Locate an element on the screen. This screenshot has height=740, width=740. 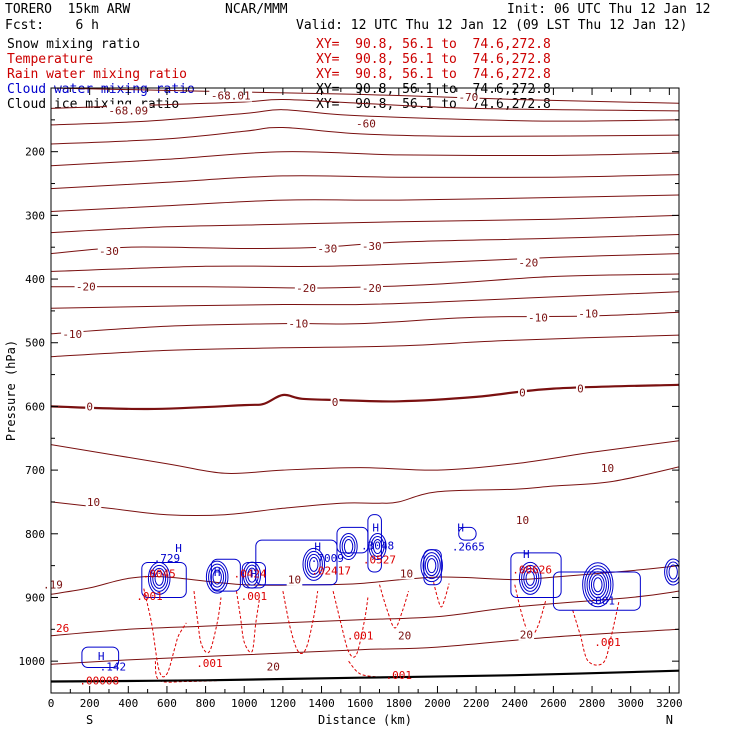
forecast-hour: Fcst: 6 h is located at coordinates (52, 25).